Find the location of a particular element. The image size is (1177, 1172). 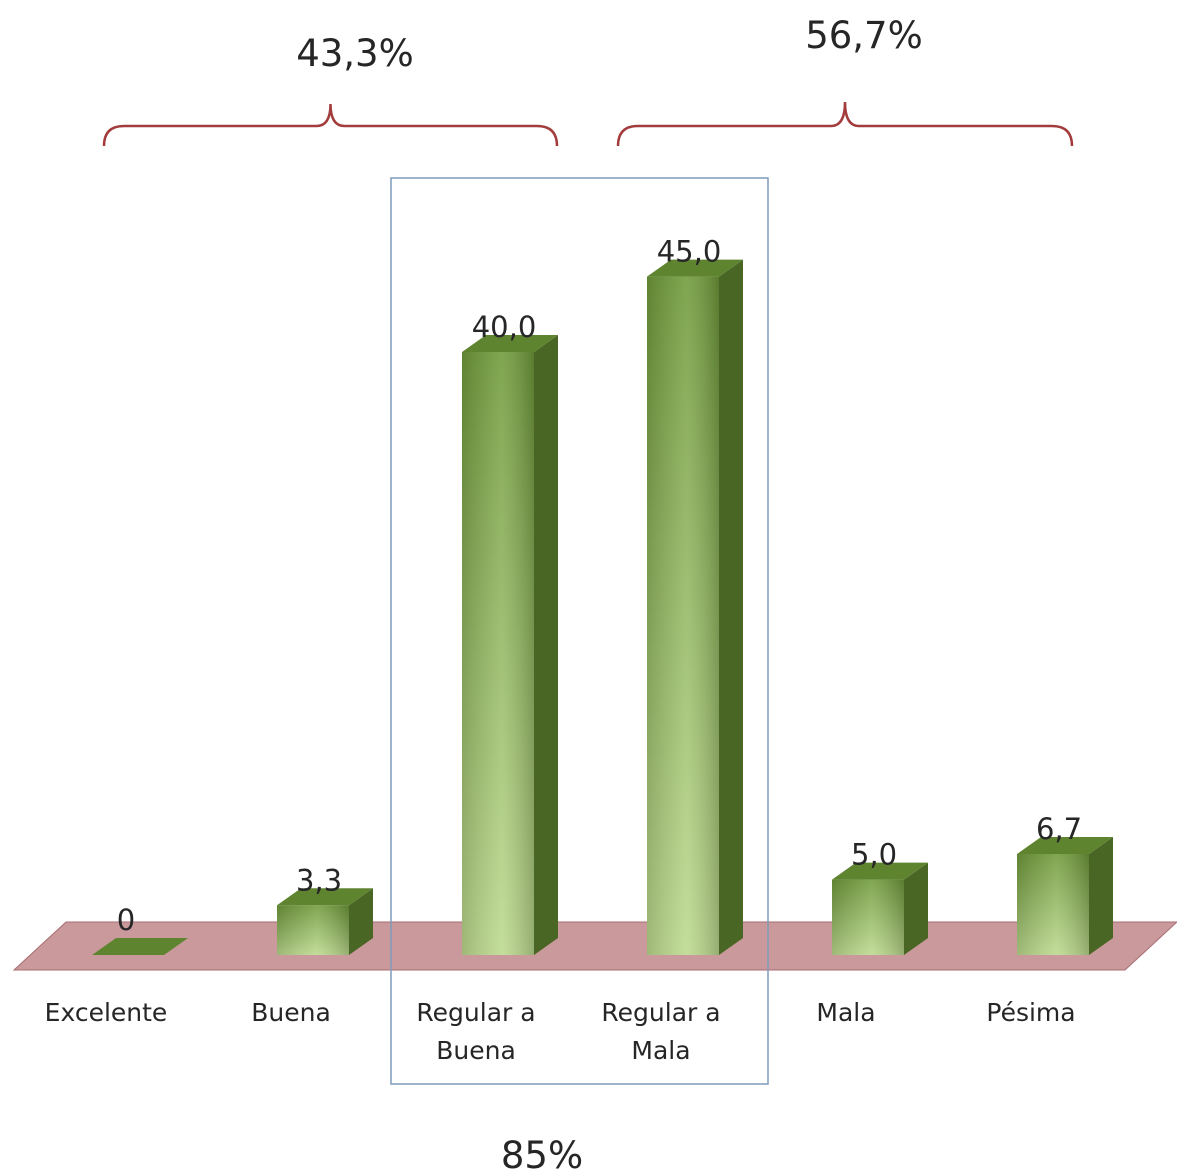

group-brace-left is located at coordinates (330, 125).